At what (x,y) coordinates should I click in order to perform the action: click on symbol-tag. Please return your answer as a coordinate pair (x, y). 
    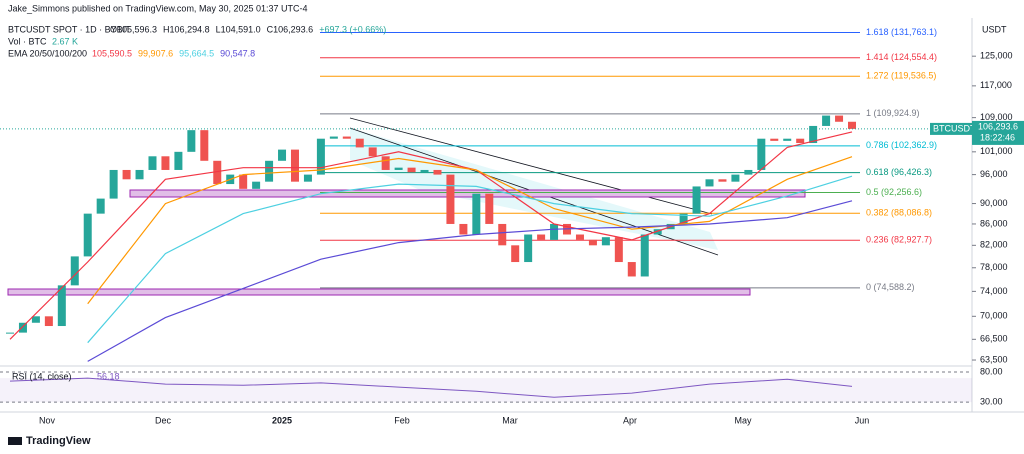
    Looking at the image, I should click on (951, 128).